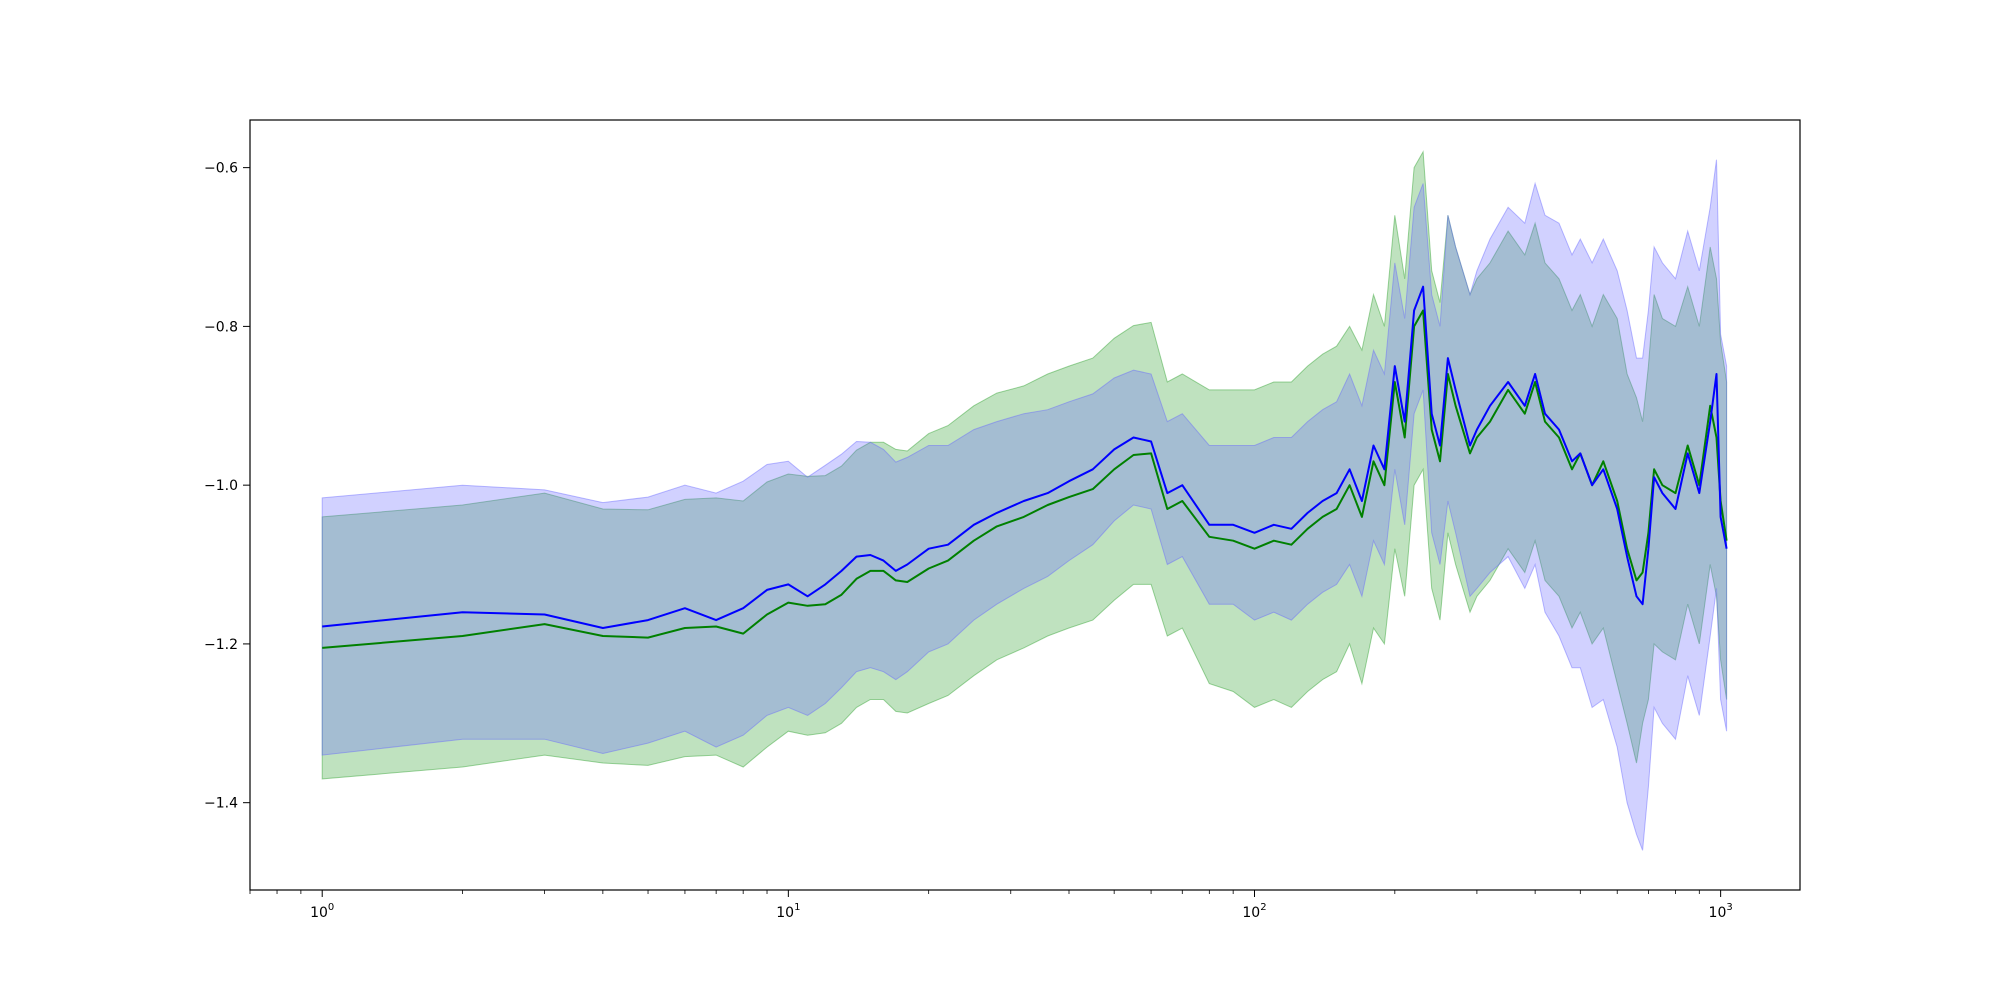 This screenshot has width=2000, height=1000. I want to click on y-tick-label: −1.4, so click(221, 804).